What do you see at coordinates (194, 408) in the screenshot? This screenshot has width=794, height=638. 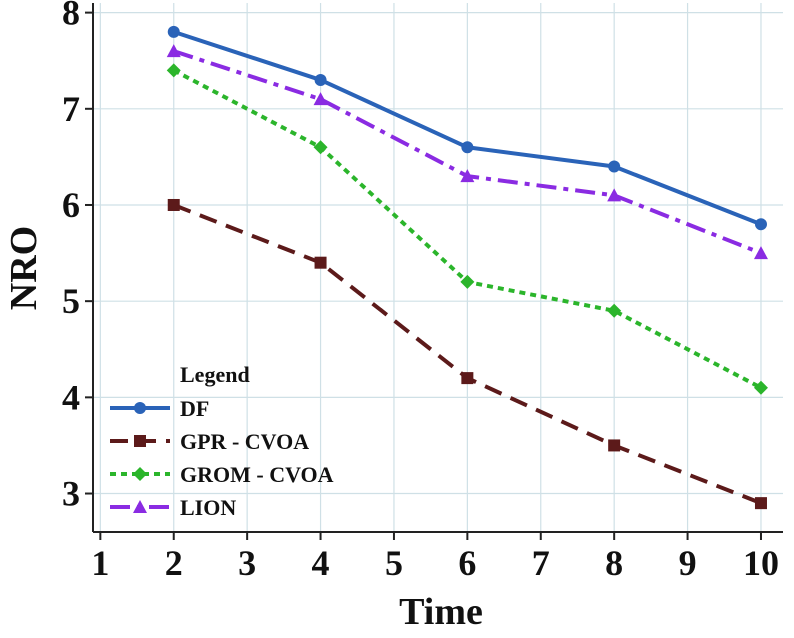 I see `legend-label: DF` at bounding box center [194, 408].